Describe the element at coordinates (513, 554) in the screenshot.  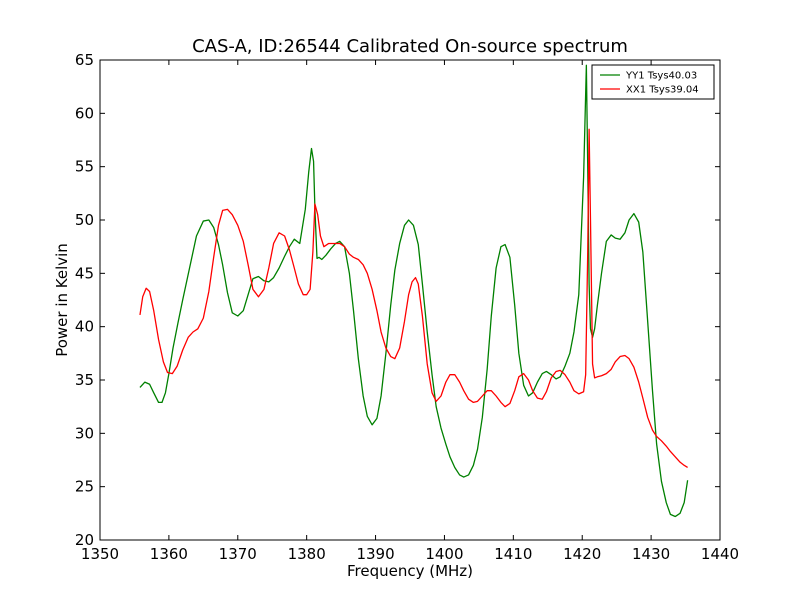
I see `x-tick-label: 1410` at that location.